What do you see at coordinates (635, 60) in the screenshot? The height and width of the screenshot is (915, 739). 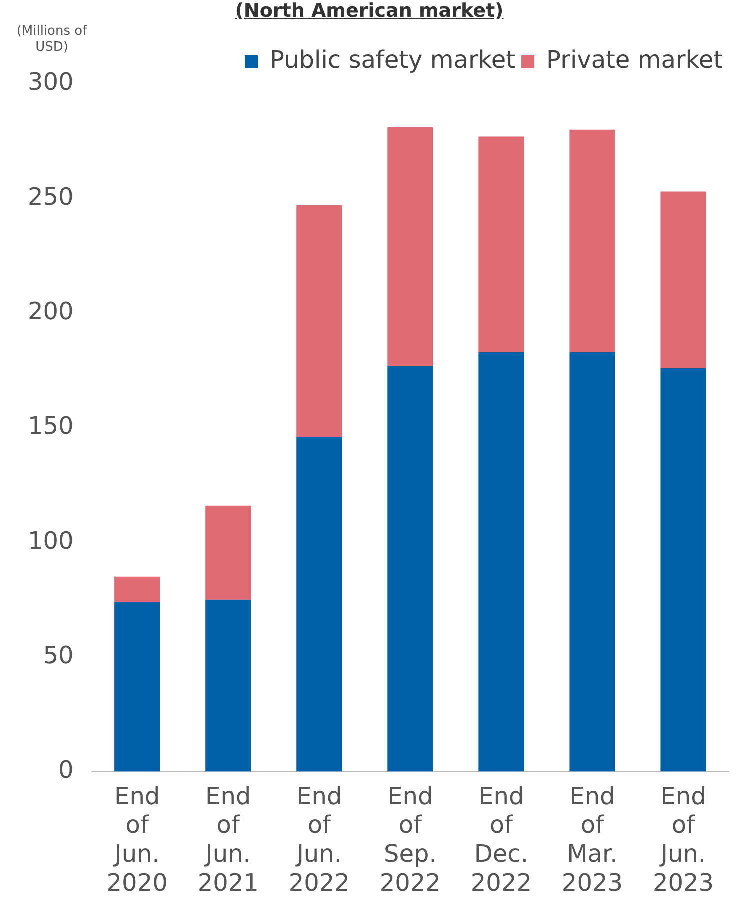 I see `legend-label: Private market` at bounding box center [635, 60].